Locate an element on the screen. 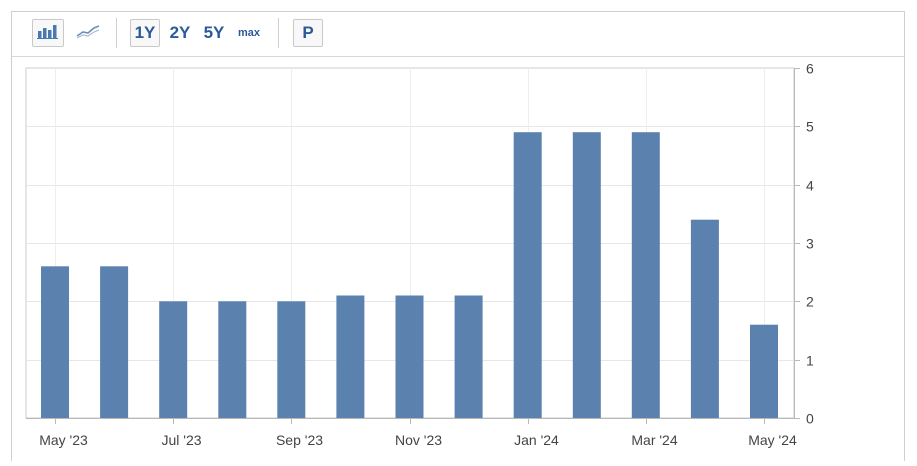 This screenshot has height=466, width=917. line-chart-icon is located at coordinates (88, 33).